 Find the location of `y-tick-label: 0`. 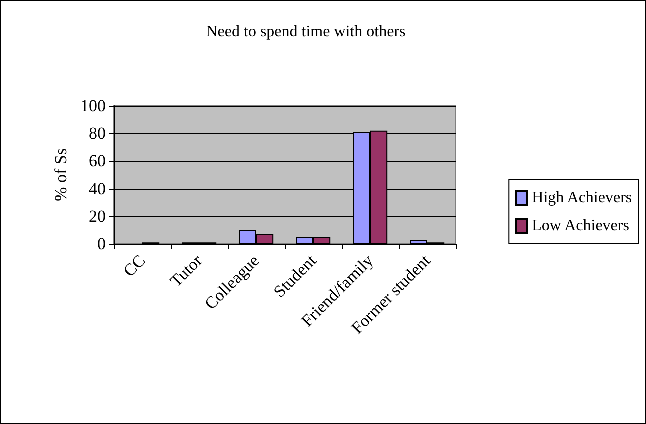

y-tick-label: 0 is located at coordinates (102, 244).